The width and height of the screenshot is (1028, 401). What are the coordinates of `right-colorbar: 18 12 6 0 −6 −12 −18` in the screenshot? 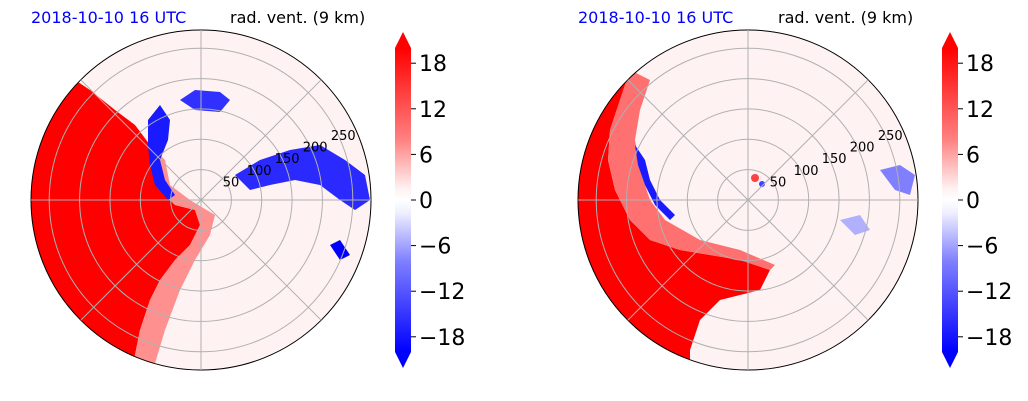 It's located at (977, 200).